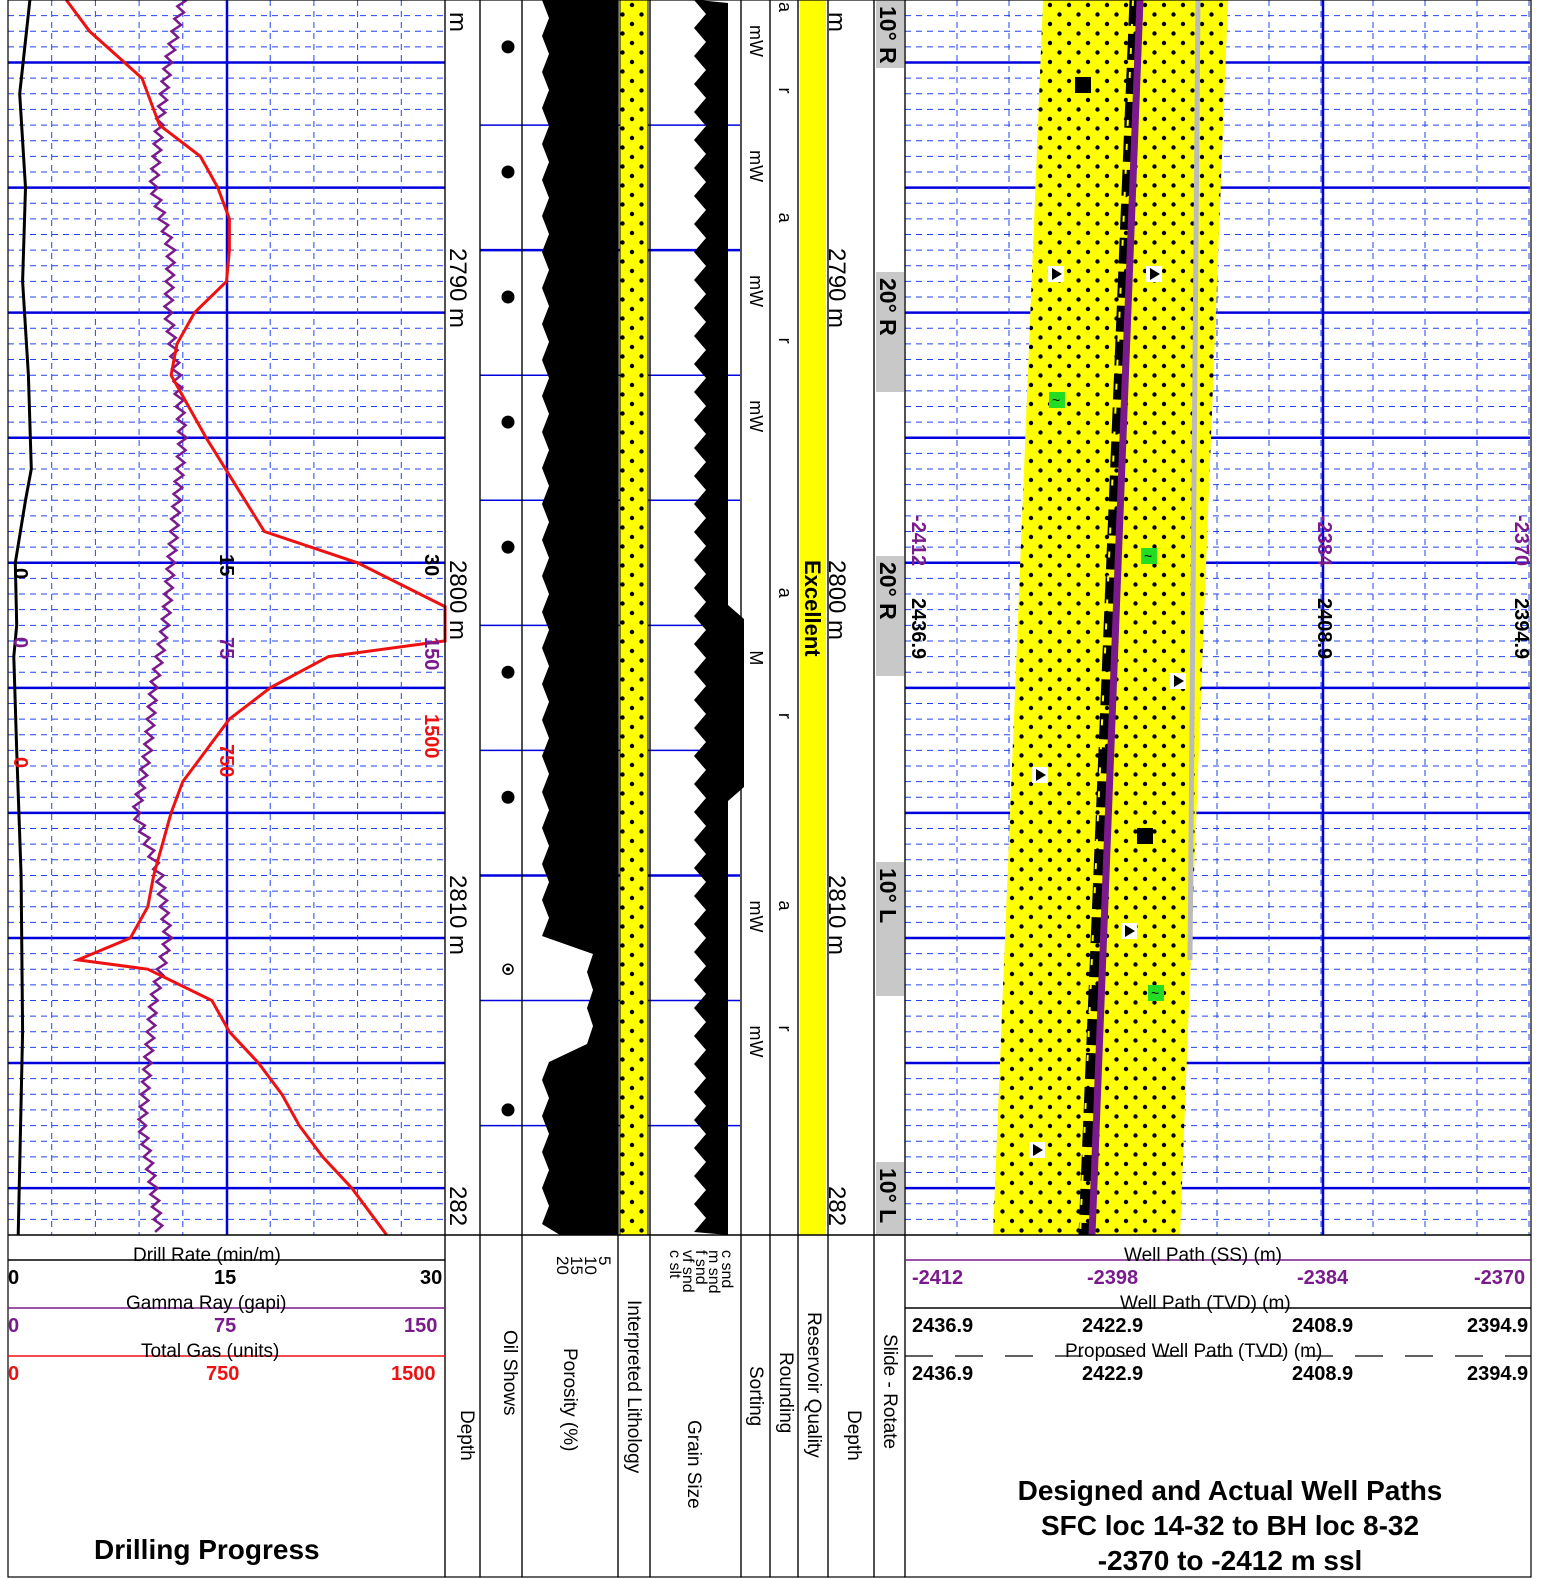  Describe the element at coordinates (20, 642) in the screenshot. I see `gamma-axis-label-0: 0` at that location.